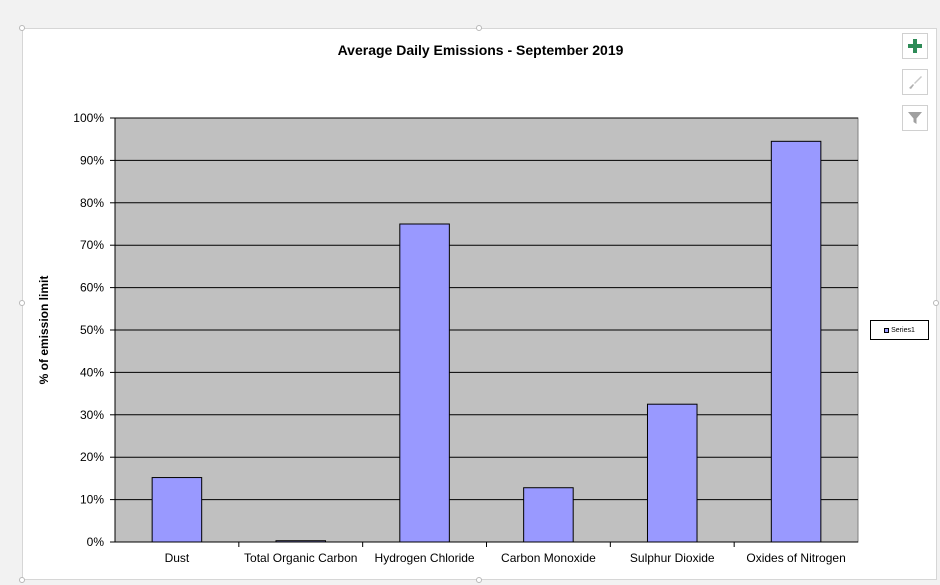 The width and height of the screenshot is (940, 585). What do you see at coordinates (795, 558) in the screenshot?
I see `x-tick-label: Oxides of Nitrogen` at bounding box center [795, 558].